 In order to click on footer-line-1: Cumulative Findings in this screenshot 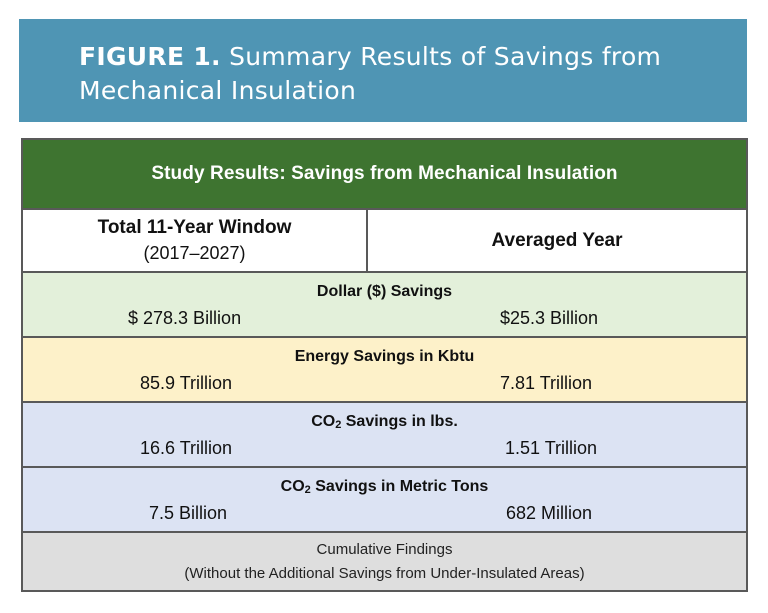, I will do `click(384, 549)`.